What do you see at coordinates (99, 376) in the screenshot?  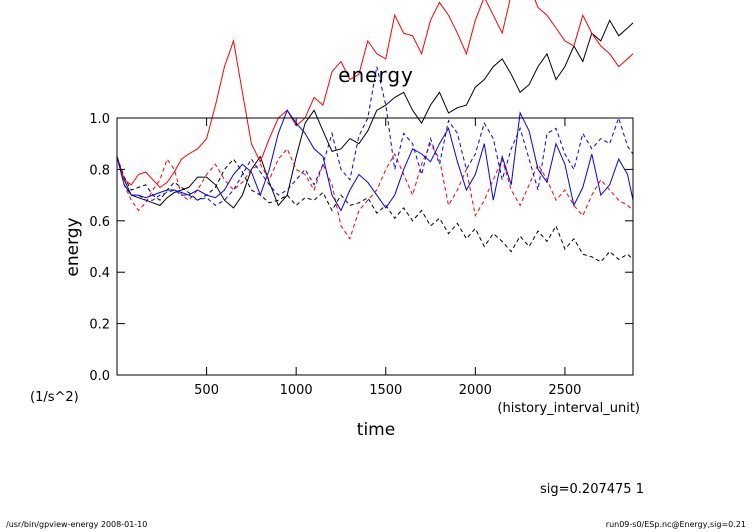 I see `y-tick-label: 0.0` at bounding box center [99, 376].